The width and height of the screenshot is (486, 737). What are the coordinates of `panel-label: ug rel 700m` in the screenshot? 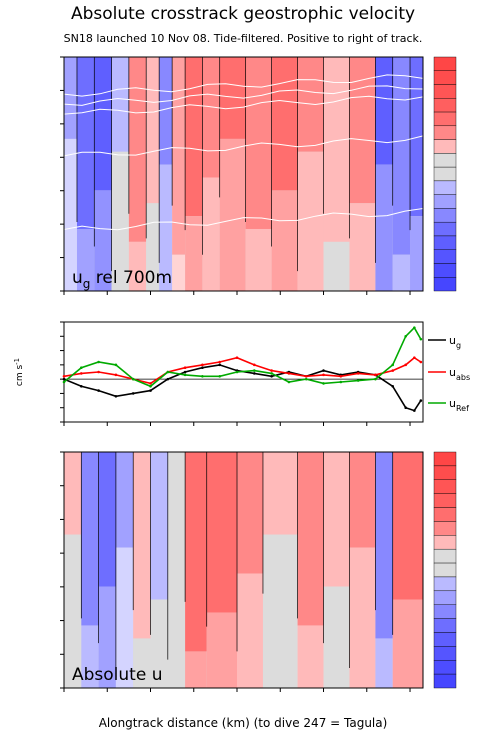 It's located at (122, 279).